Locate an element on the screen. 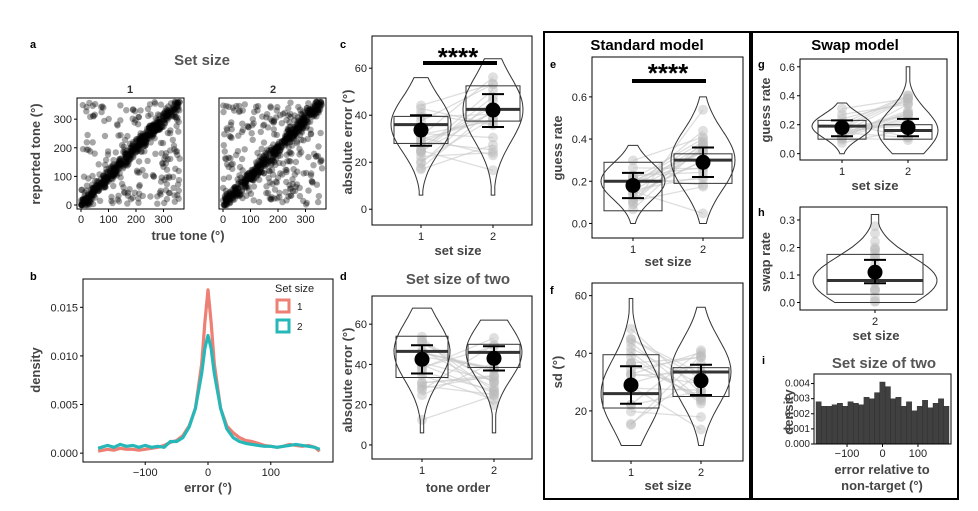 This screenshot has width=978, height=511. panel-i-xlabel-line1: error relative to is located at coordinates (881, 469).